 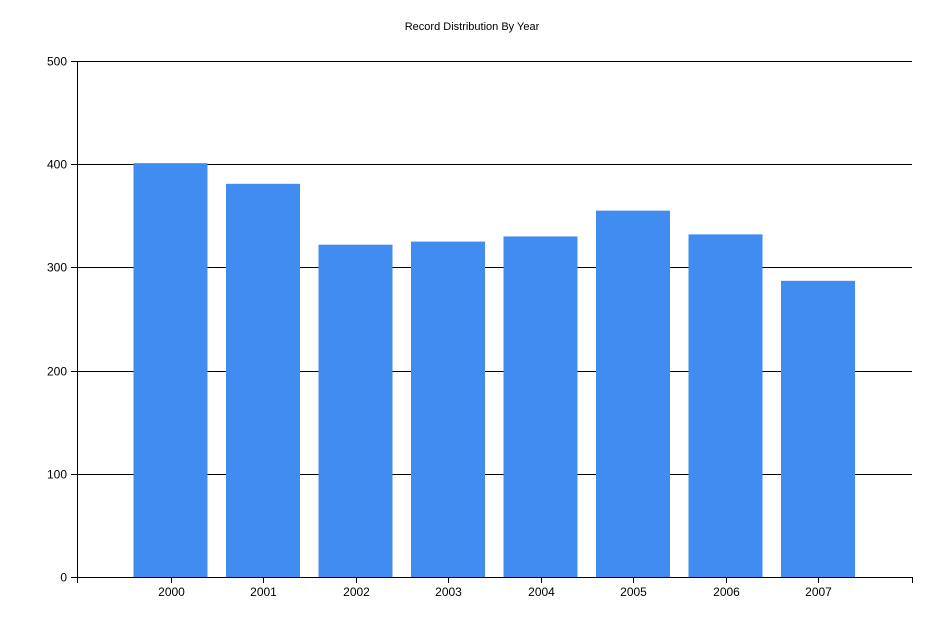 I want to click on y-tick-label-500: 500, so click(x=57, y=62).